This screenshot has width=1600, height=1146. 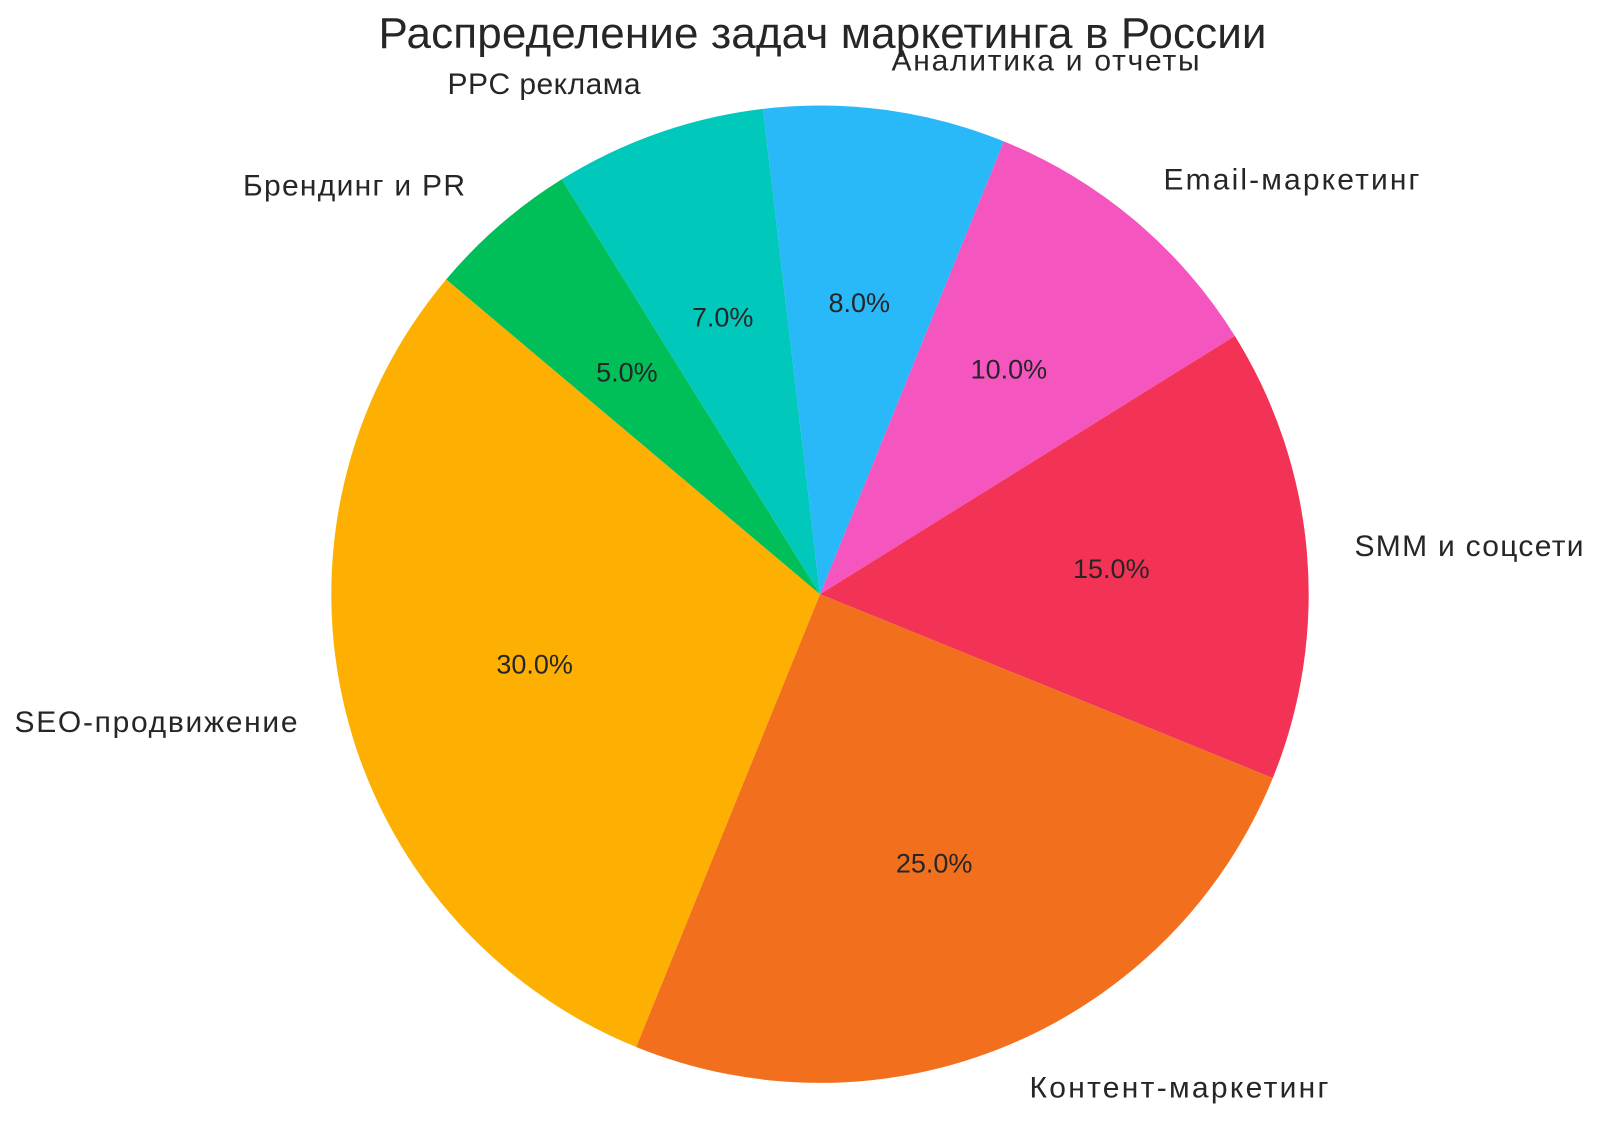 What do you see at coordinates (627, 372) in the screenshot?
I see `svg-text: 5.0%` at bounding box center [627, 372].